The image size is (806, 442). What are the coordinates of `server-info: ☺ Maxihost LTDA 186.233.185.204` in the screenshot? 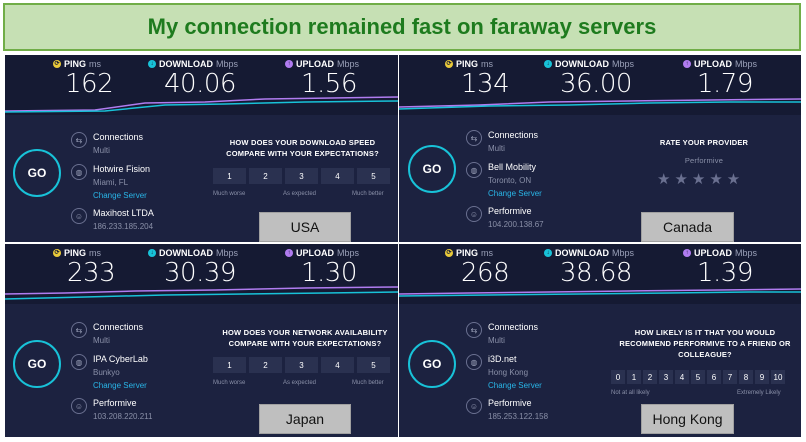 It's located at (112, 220).